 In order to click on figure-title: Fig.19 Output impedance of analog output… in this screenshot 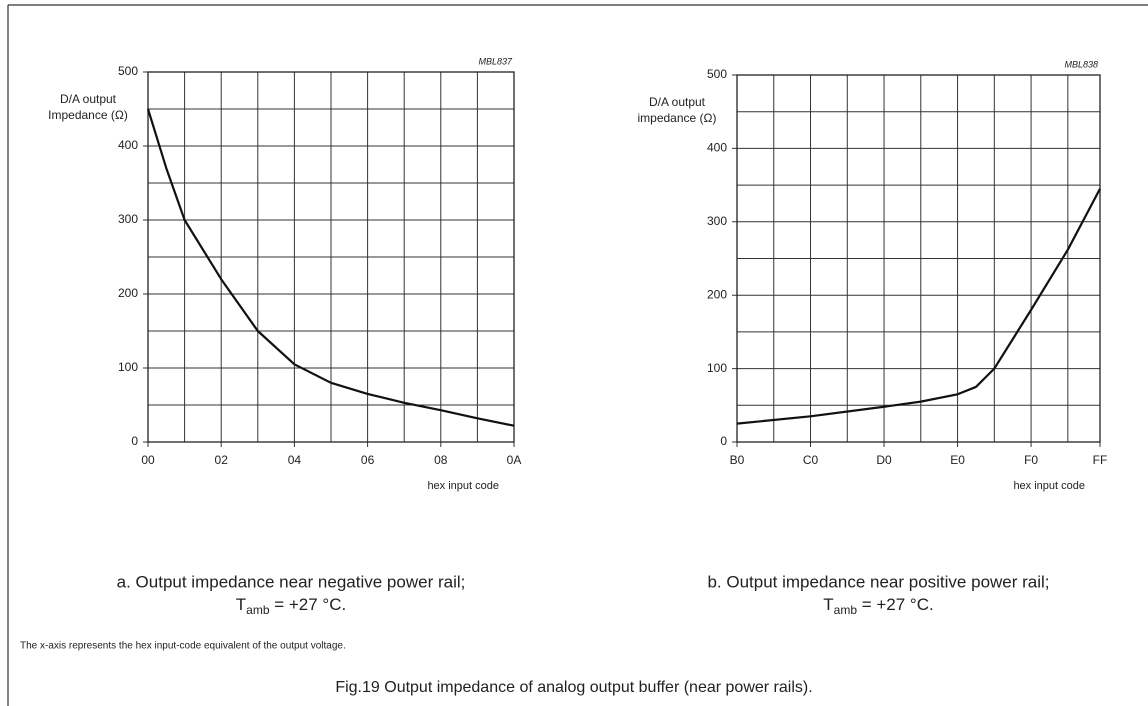, I will do `click(573, 687)`.